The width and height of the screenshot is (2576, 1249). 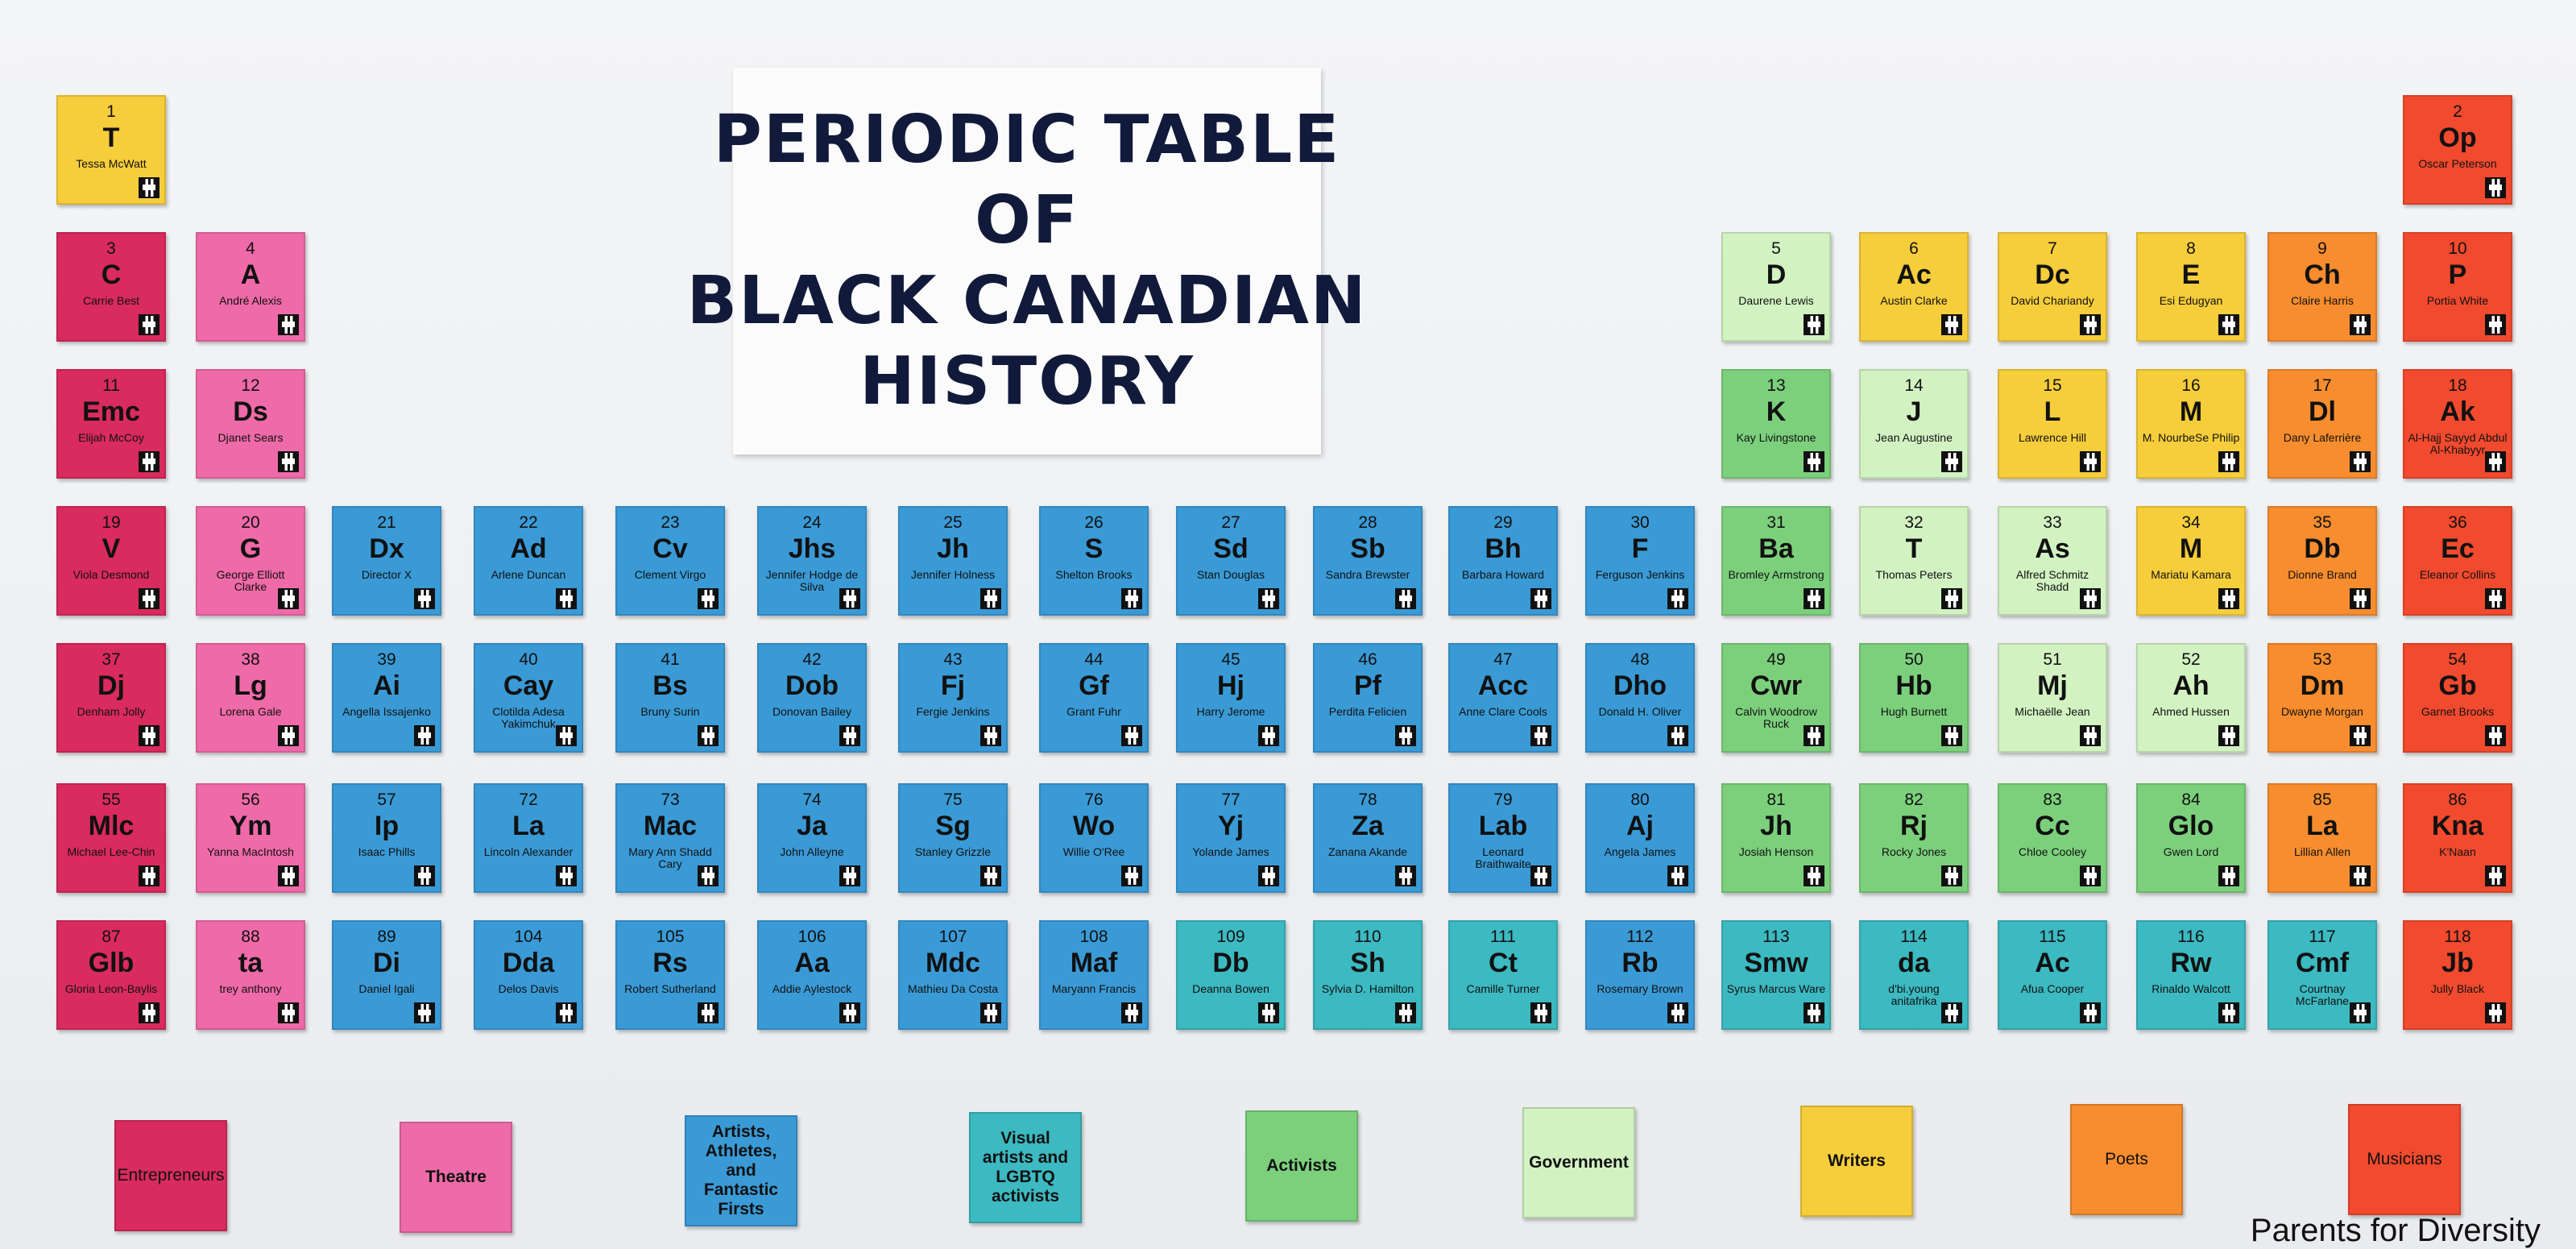 I want to click on element-symbol: V, so click(x=111, y=548).